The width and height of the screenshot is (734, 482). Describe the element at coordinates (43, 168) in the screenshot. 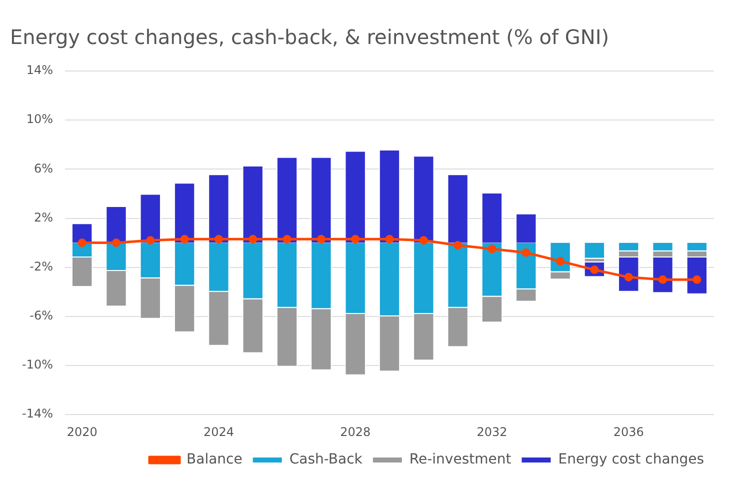

I see `y-tick-label: 6%` at that location.